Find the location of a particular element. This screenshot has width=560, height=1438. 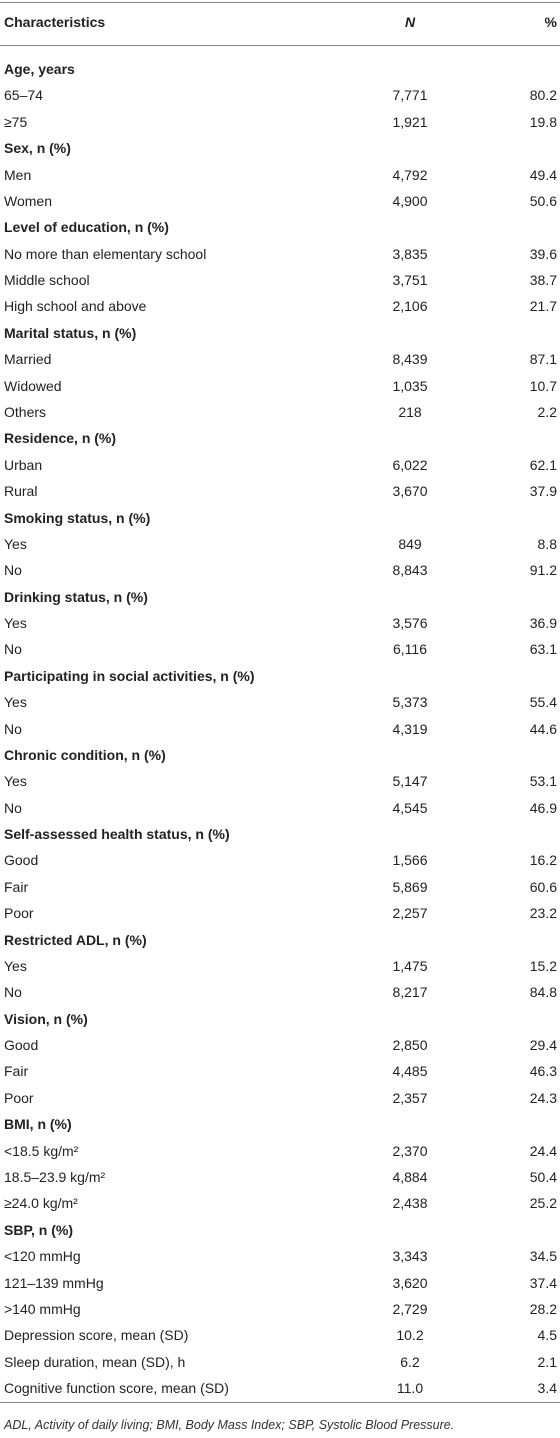

row-label: ≥24.0 kg/m² is located at coordinates (41, 1203).